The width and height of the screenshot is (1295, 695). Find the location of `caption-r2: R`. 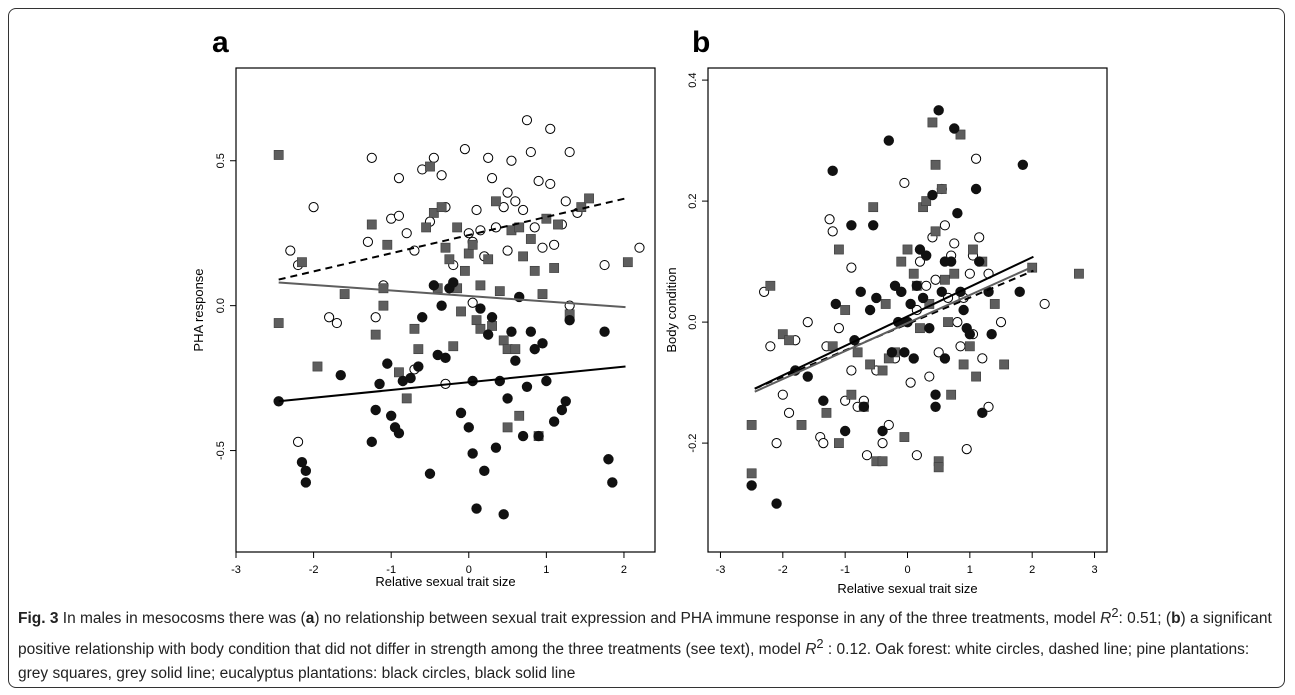

caption-r2: R is located at coordinates (811, 649).